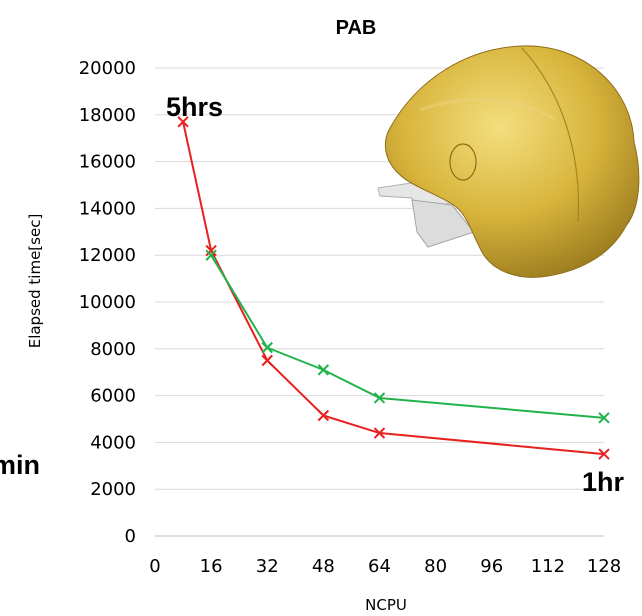 This screenshot has height=616, width=642. What do you see at coordinates (603, 482) in the screenshot?
I see `annotation-1hr: 1hr` at bounding box center [603, 482].